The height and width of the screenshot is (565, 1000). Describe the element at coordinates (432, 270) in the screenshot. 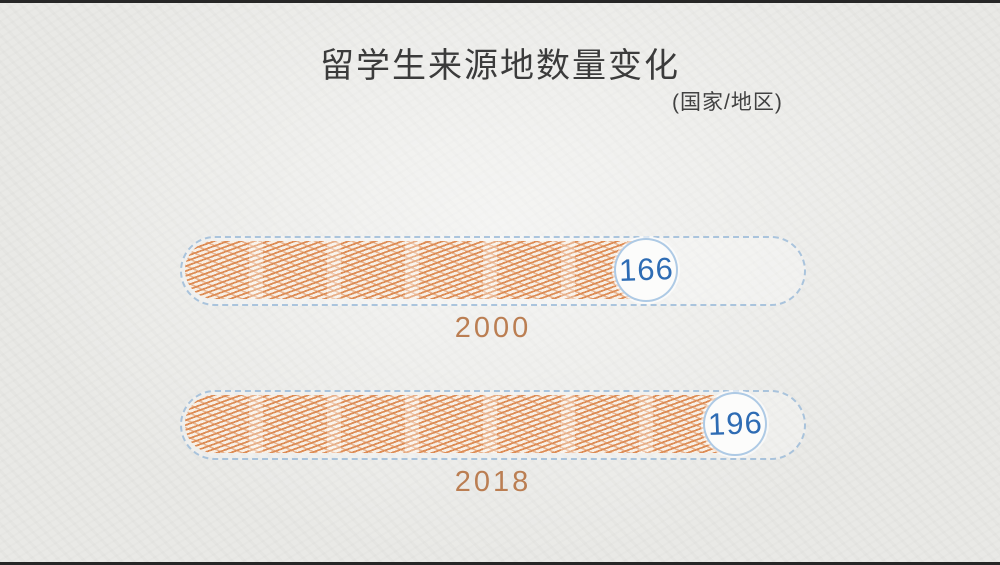

I see `bar-fill-2000: 166` at that location.